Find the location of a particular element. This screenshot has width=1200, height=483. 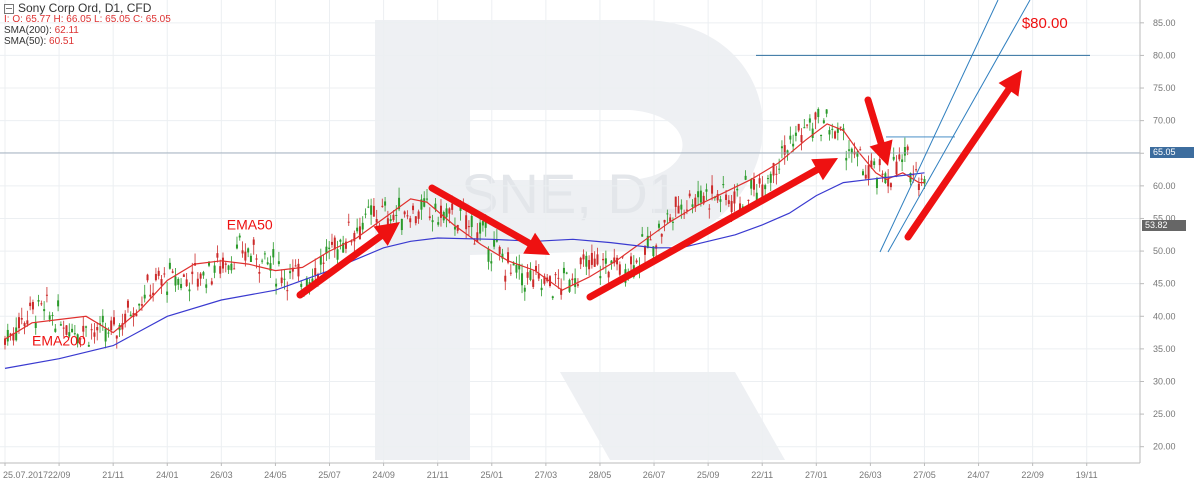

annotation-label: EMA50 is located at coordinates (250, 225).